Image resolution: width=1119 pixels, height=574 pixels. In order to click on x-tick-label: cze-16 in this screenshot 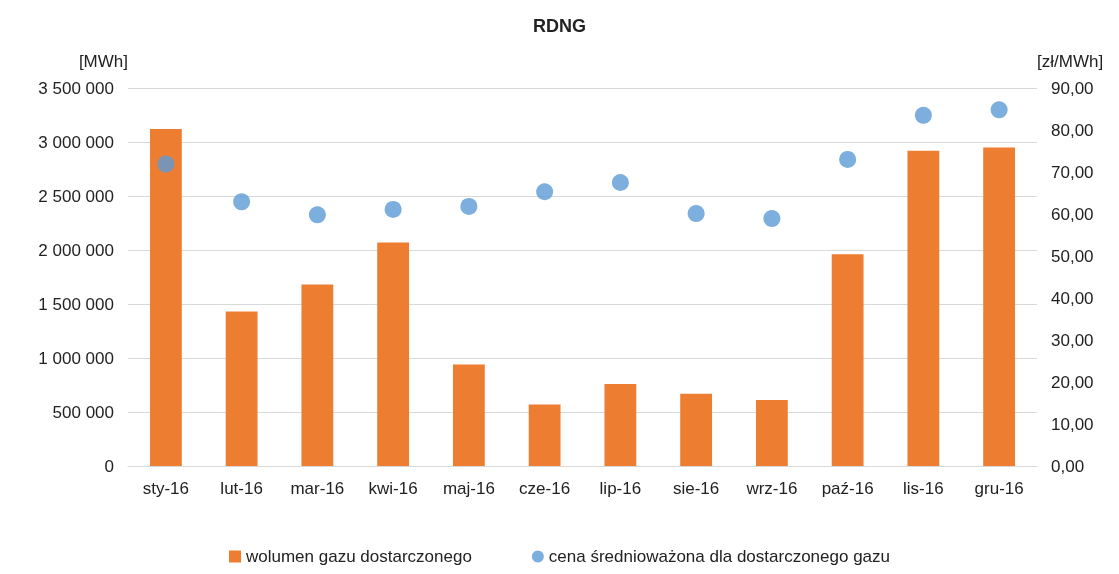, I will do `click(545, 488)`.